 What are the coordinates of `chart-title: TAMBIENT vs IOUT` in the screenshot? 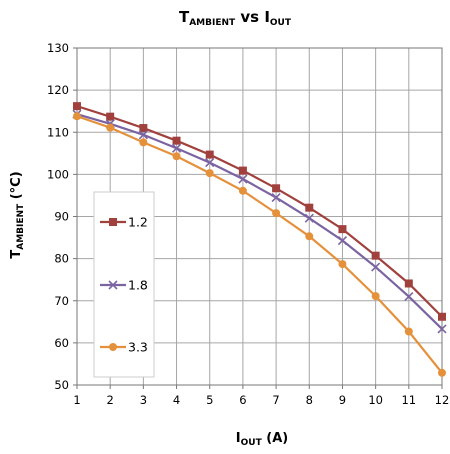 It's located at (235, 18).